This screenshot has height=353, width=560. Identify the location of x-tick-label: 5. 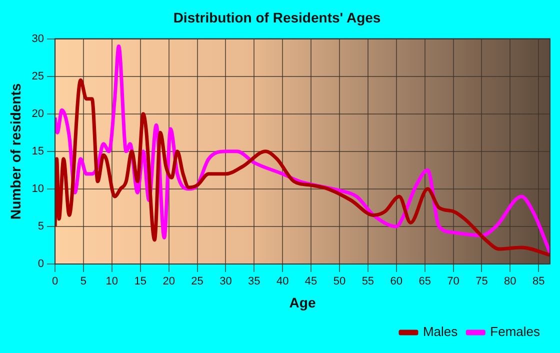
(83, 282).